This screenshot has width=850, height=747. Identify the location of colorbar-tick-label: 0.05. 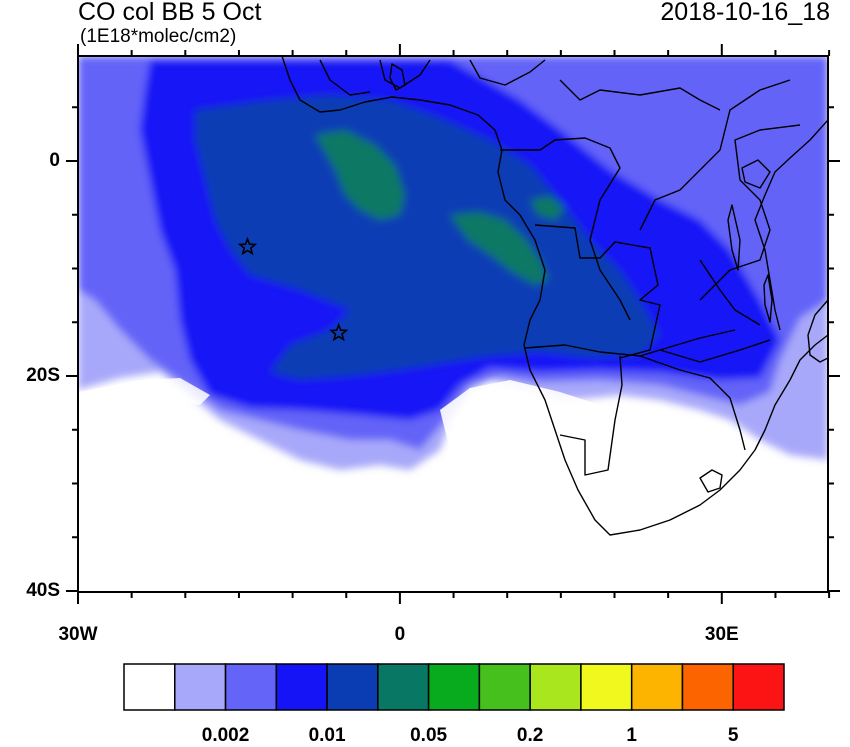
(429, 735).